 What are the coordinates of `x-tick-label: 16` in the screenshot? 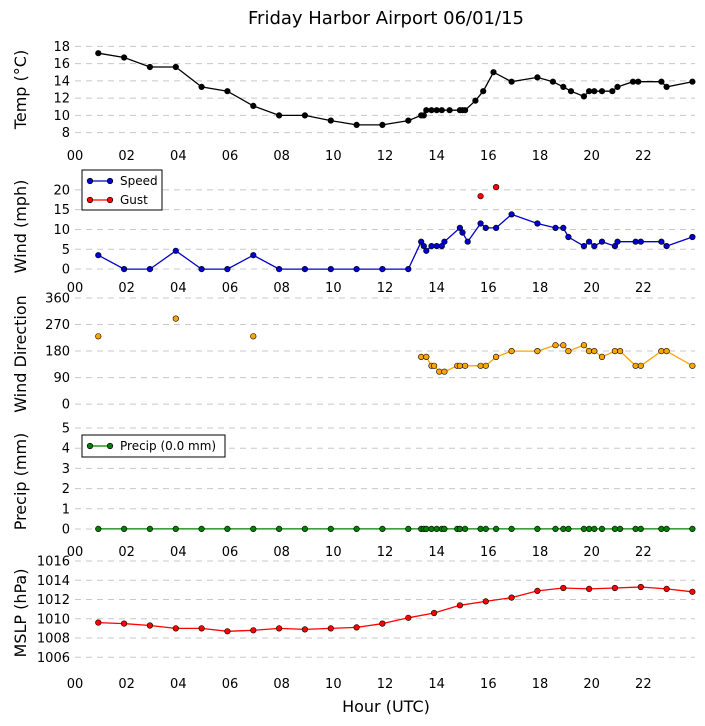 It's located at (488, 684).